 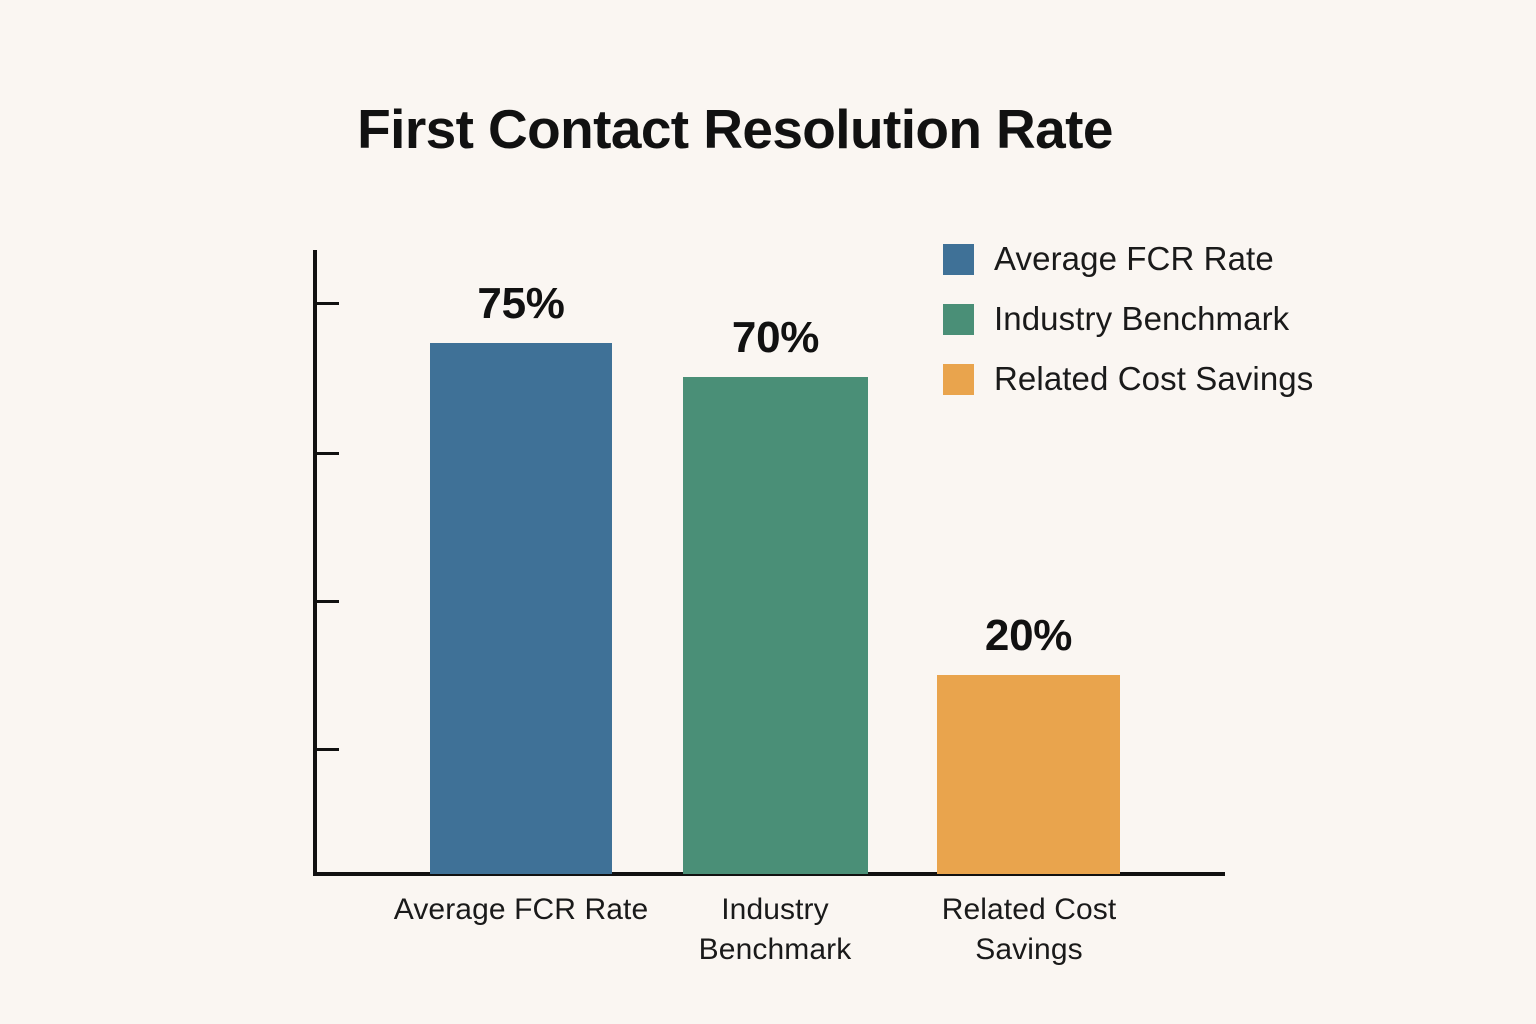 I want to click on bar-industry-benchmark: 70%, so click(x=775, y=593).